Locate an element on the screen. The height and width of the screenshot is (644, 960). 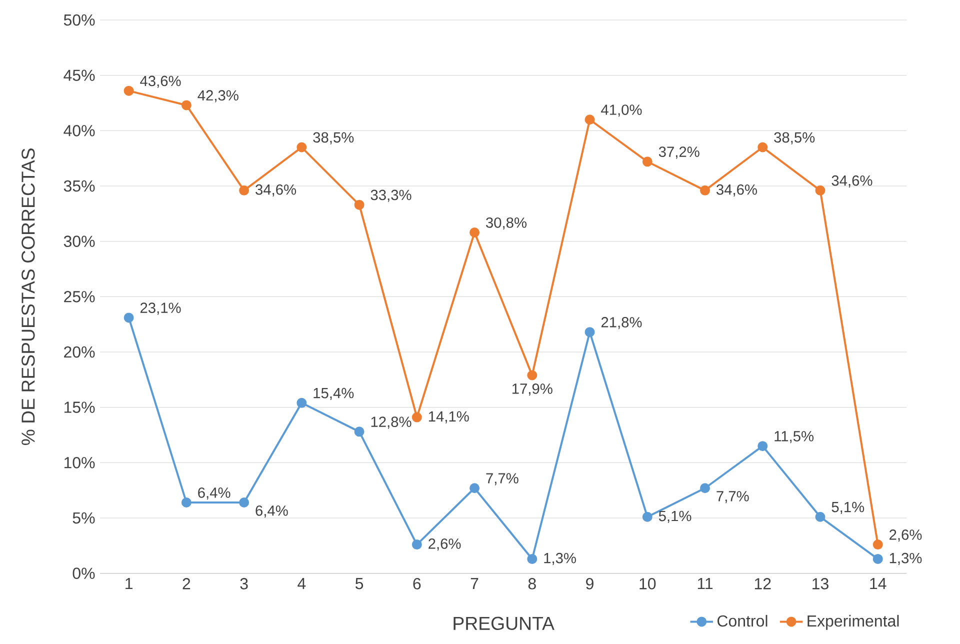
data-label: 17,9% is located at coordinates (532, 390).